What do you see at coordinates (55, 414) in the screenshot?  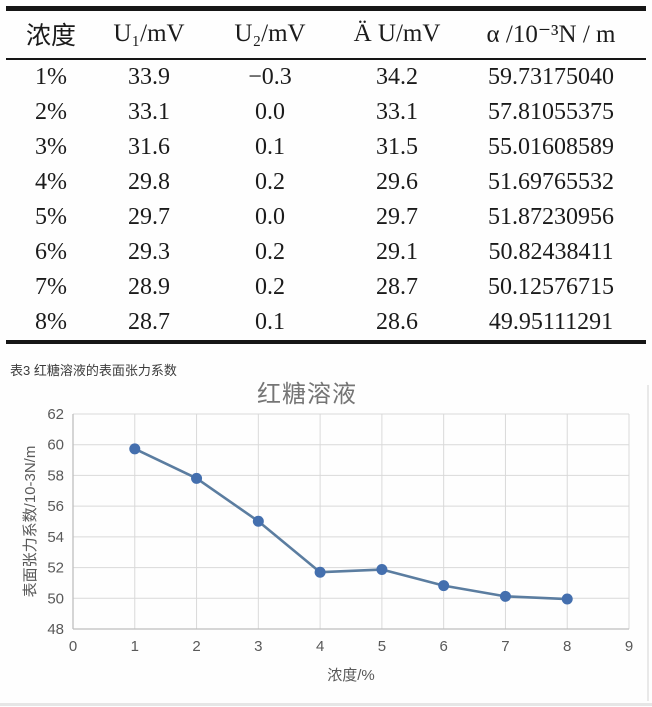 I see `y-tick-label: 62` at bounding box center [55, 414].